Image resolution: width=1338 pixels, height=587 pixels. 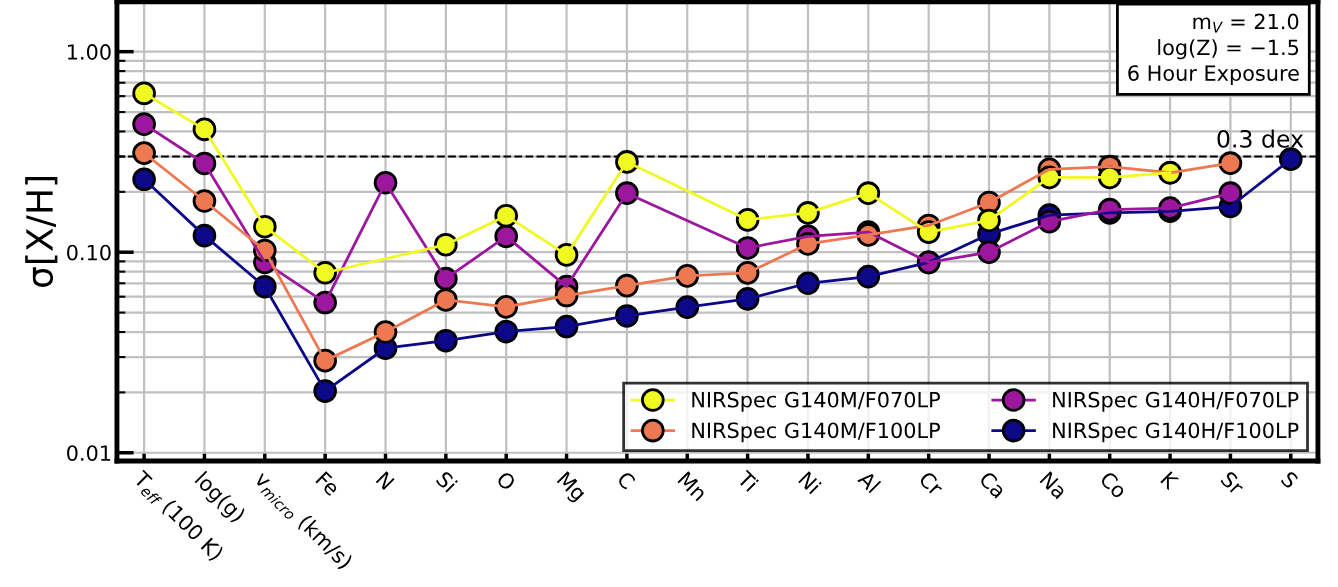 What do you see at coordinates (931, 484) in the screenshot?
I see `x-tick-label: Cr` at bounding box center [931, 484].